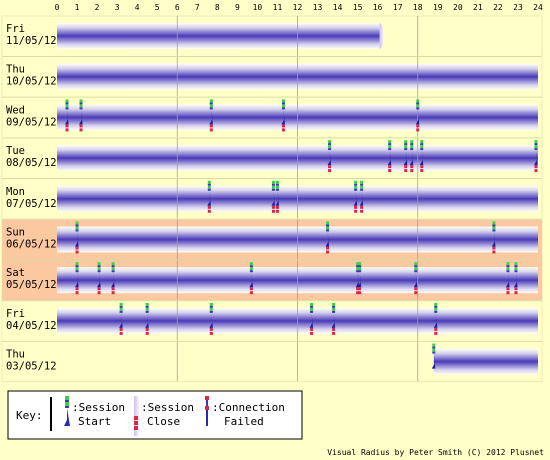 Image resolution: width=550 pixels, height=460 pixels. What do you see at coordinates (51, 414) in the screenshot?
I see `legend-separator` at bounding box center [51, 414].